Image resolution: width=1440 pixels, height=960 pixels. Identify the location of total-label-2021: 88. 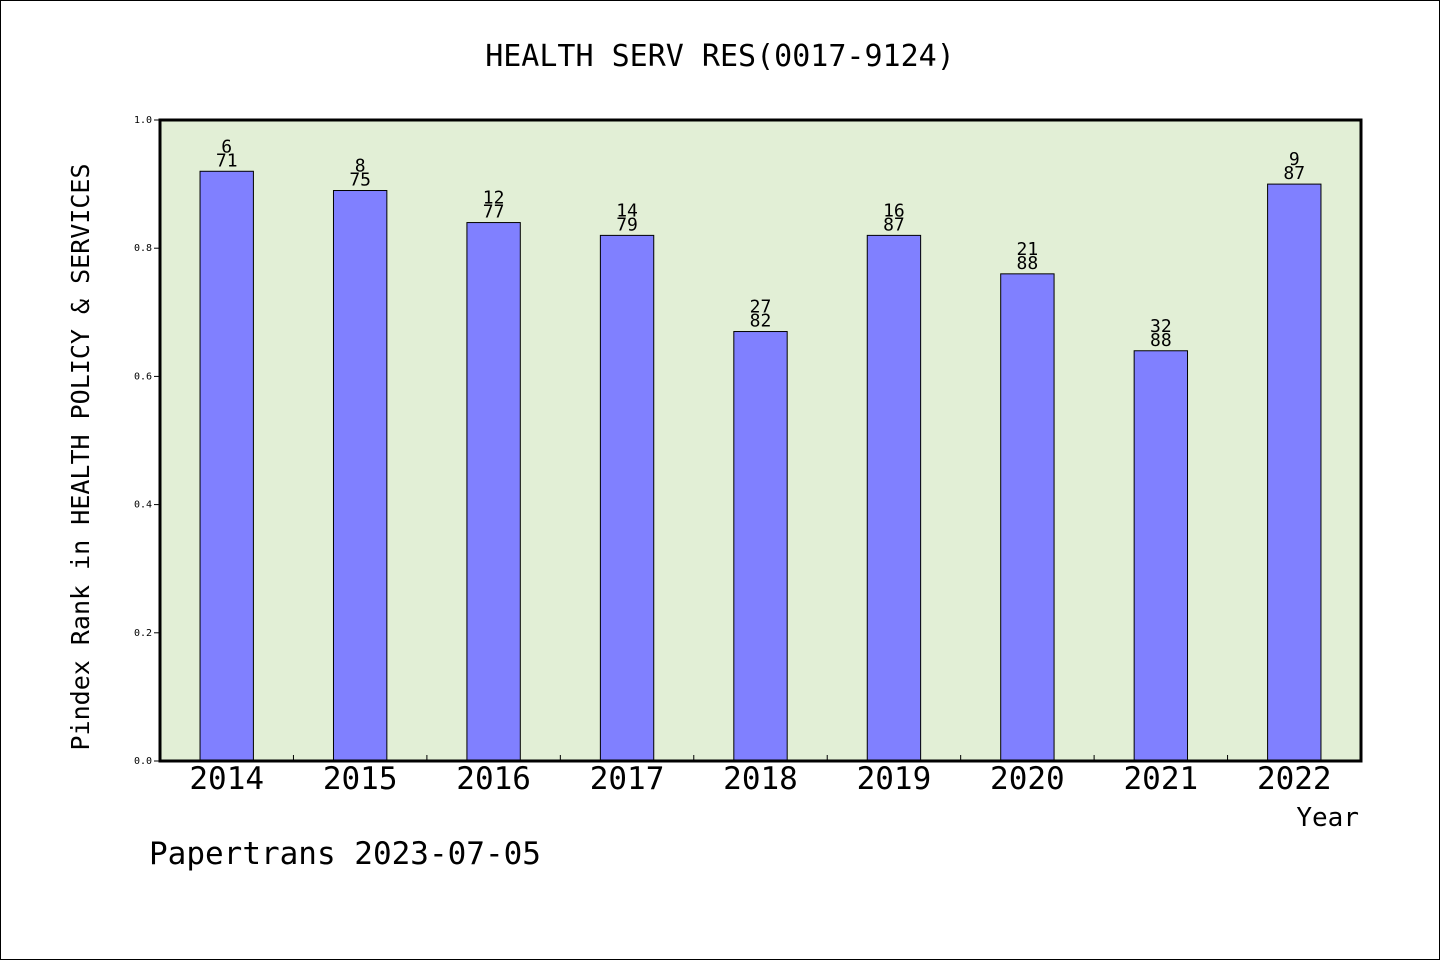
(1161, 340).